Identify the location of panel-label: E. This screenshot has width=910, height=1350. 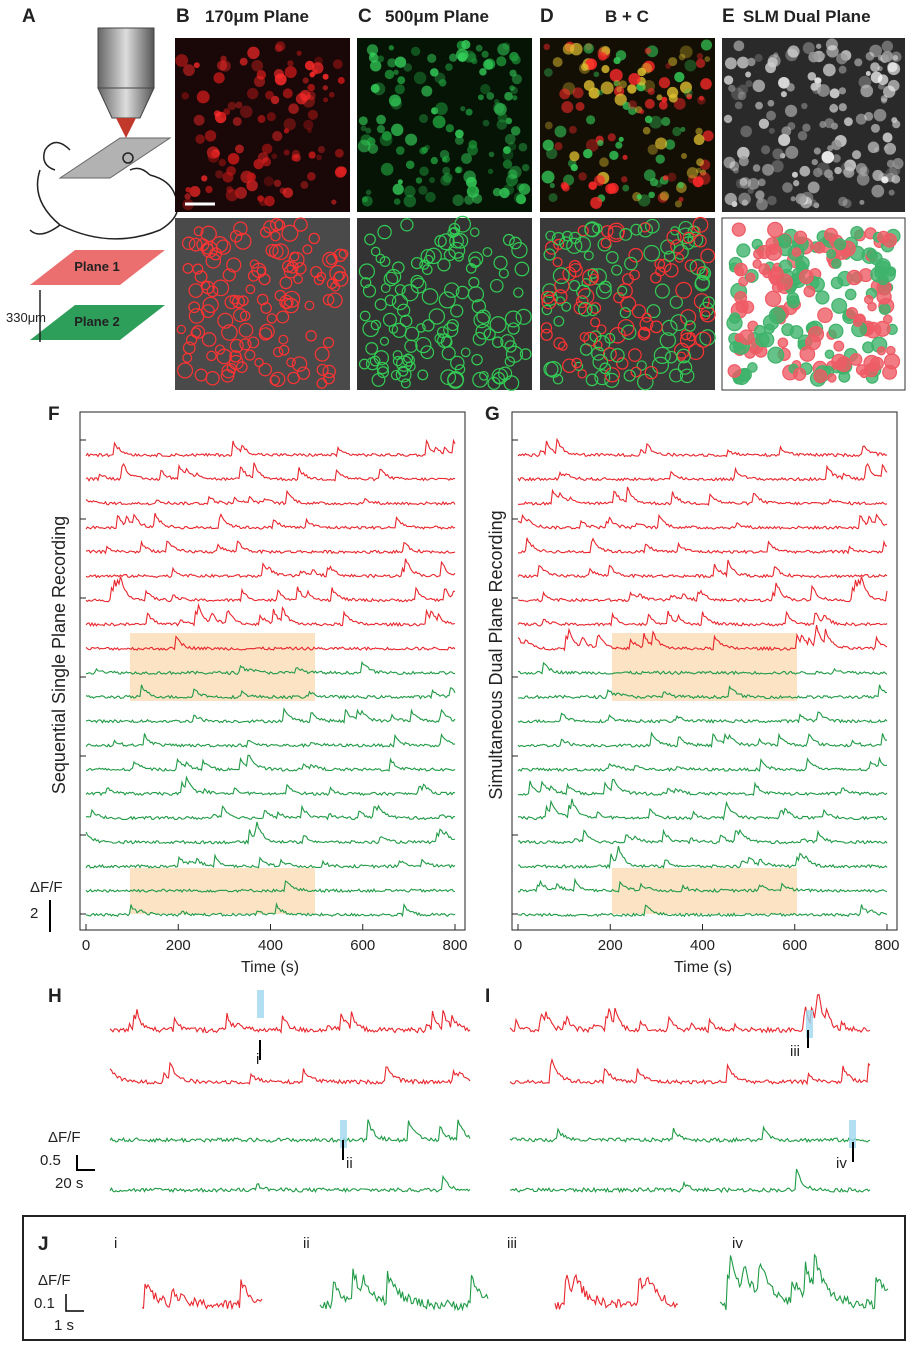
(728, 16).